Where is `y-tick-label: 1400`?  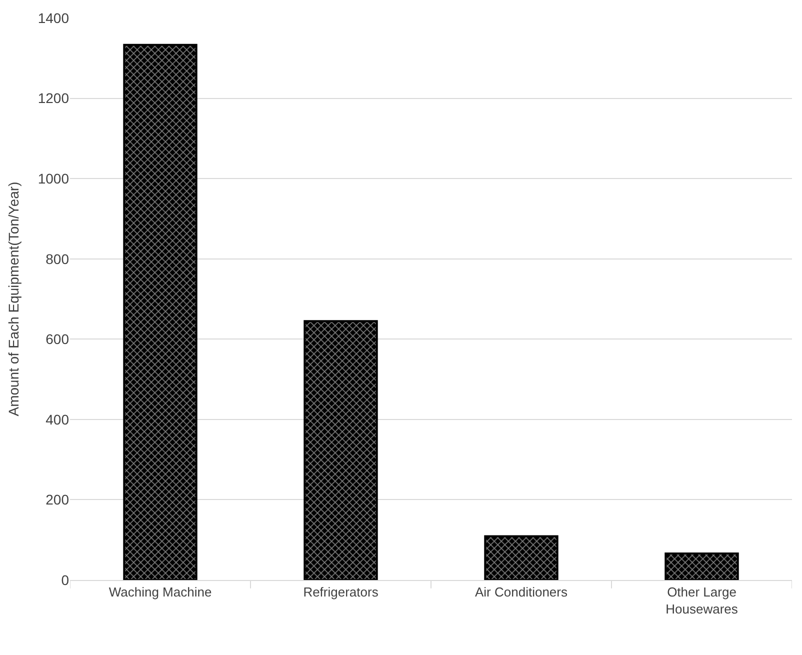
y-tick-label: 1400 is located at coordinates (54, 18).